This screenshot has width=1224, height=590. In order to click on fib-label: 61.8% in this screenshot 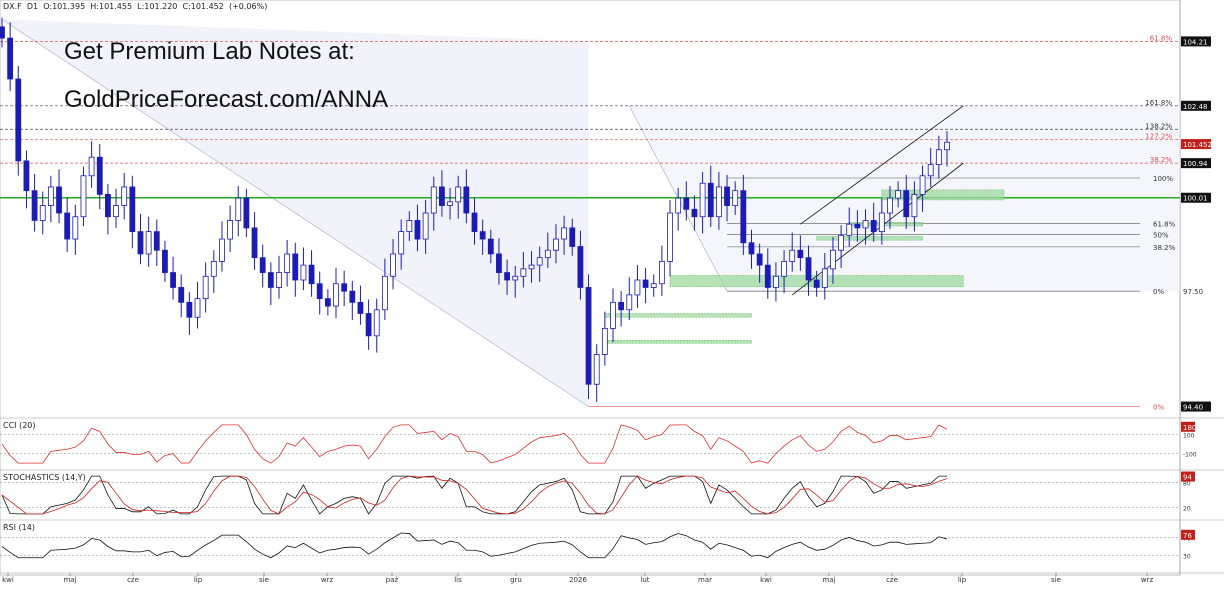, I will do `click(1164, 224)`.